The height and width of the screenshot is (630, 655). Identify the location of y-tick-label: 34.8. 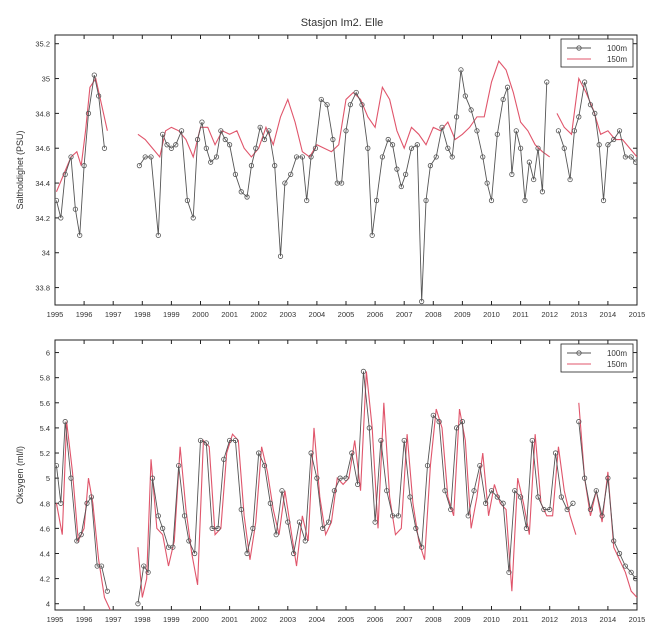
(42, 113).